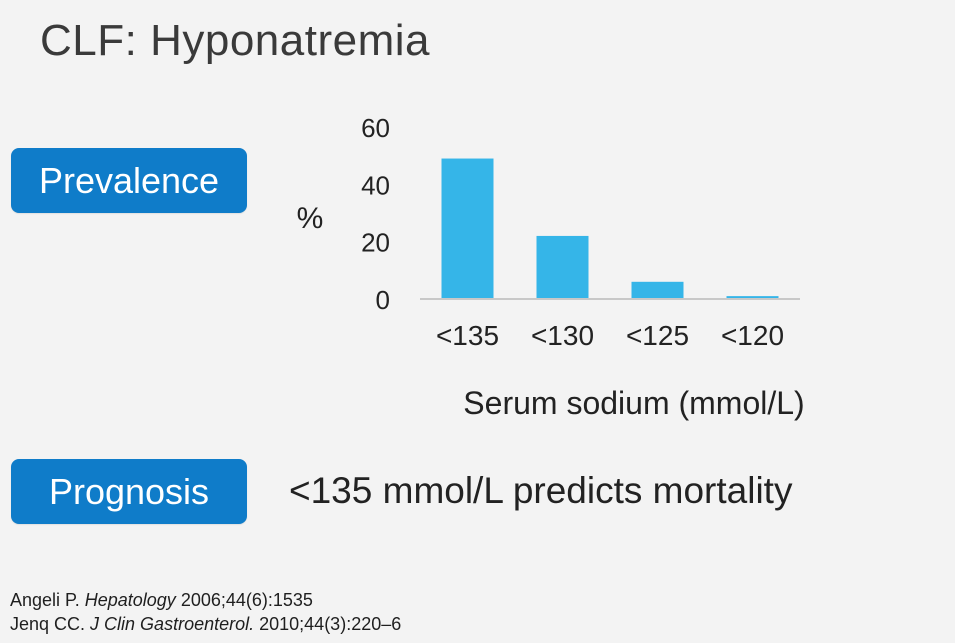 The height and width of the screenshot is (643, 955). What do you see at coordinates (467, 335) in the screenshot?
I see `x-tick-label: <135` at bounding box center [467, 335].